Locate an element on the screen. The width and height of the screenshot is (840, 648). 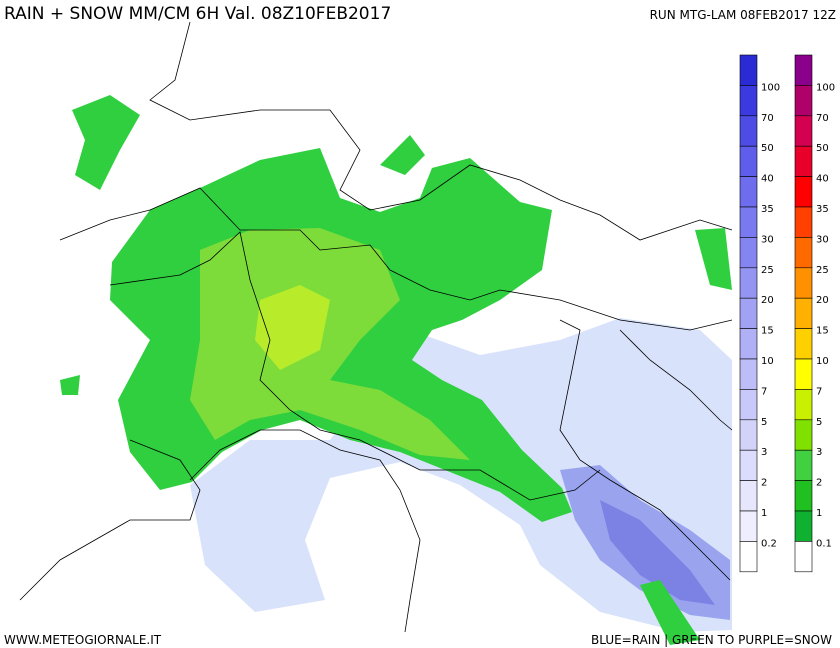
map-title: RAIN + SNOW MM/CM 6H Val. 08Z10FEB2017 is located at coordinates (197, 14).